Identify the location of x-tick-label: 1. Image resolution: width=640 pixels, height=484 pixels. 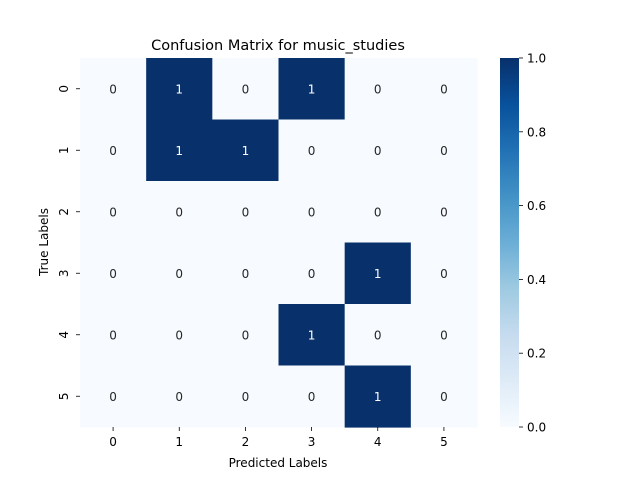
(179, 442).